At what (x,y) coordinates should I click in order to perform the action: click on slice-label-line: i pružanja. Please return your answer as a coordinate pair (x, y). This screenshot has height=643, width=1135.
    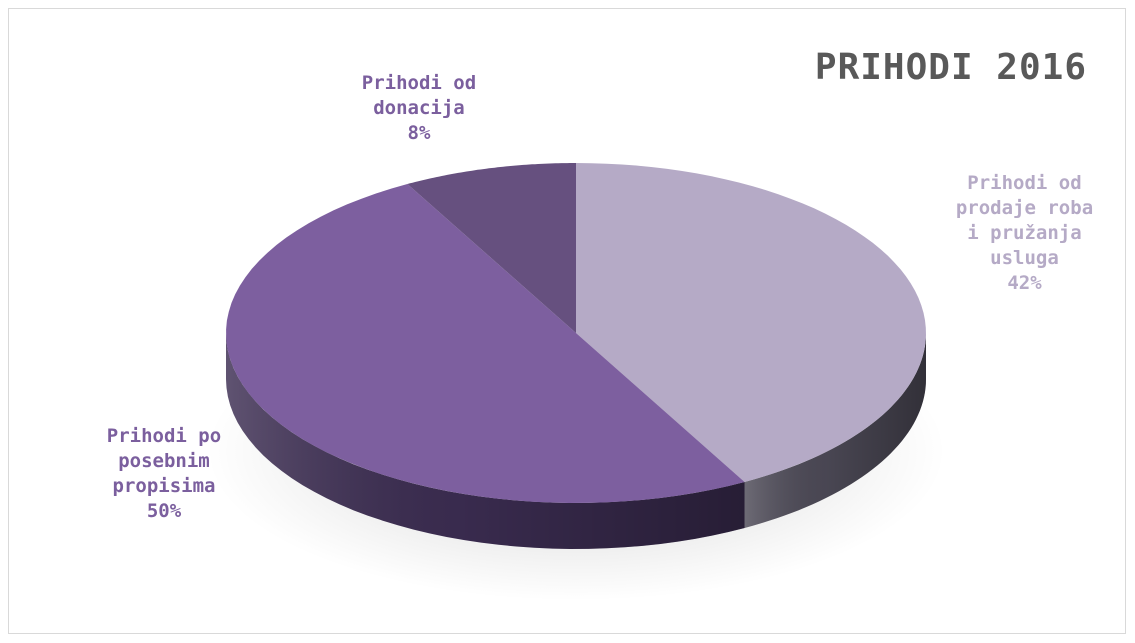
    Looking at the image, I should click on (1024, 233).